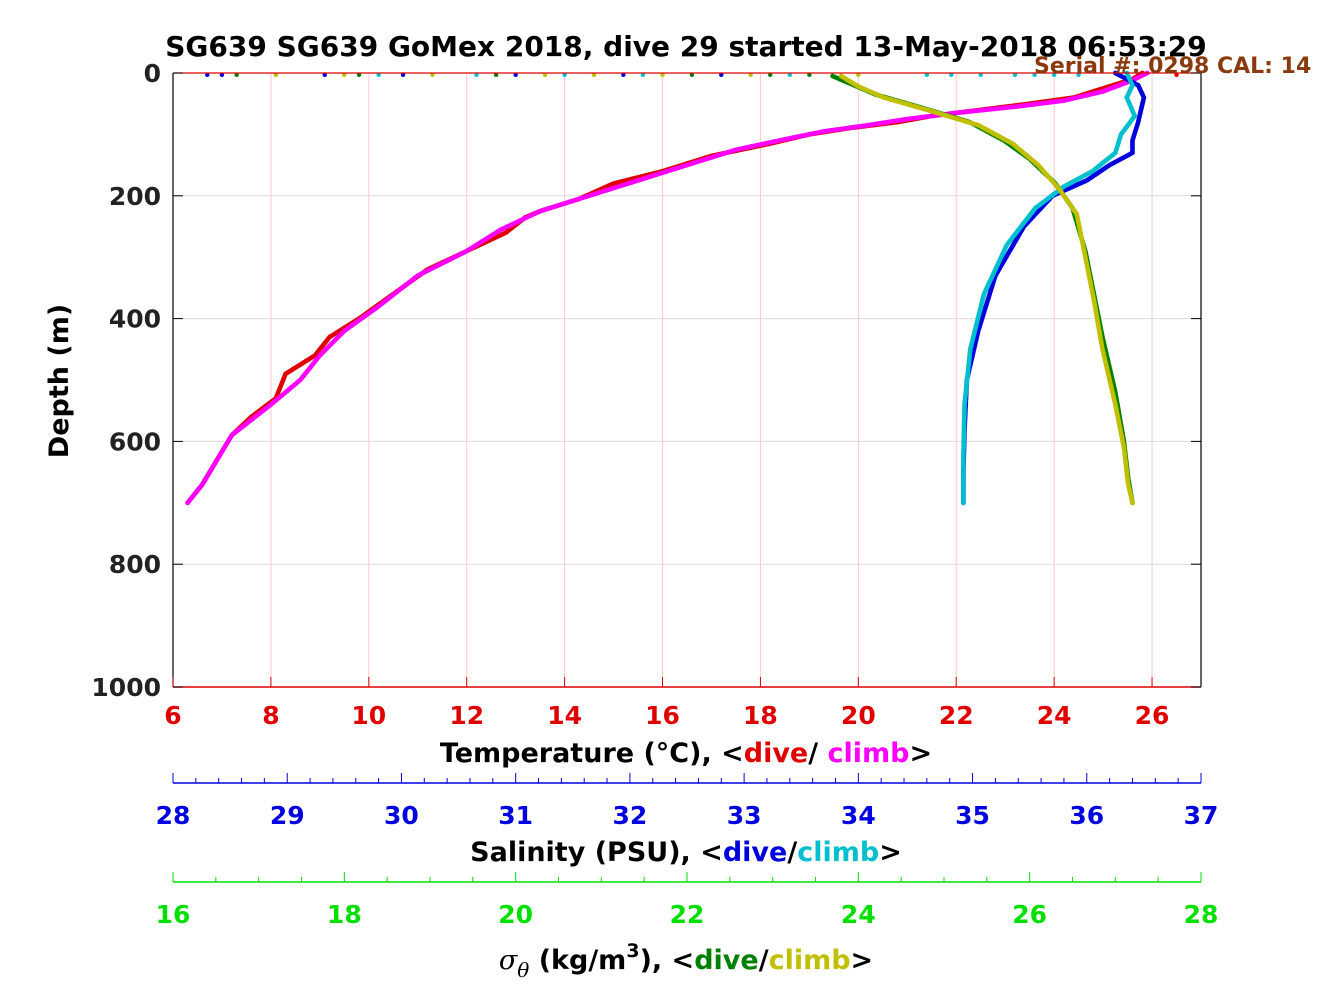 The image size is (1328, 996). I want to click on label-symbol: σ, so click(509, 960).